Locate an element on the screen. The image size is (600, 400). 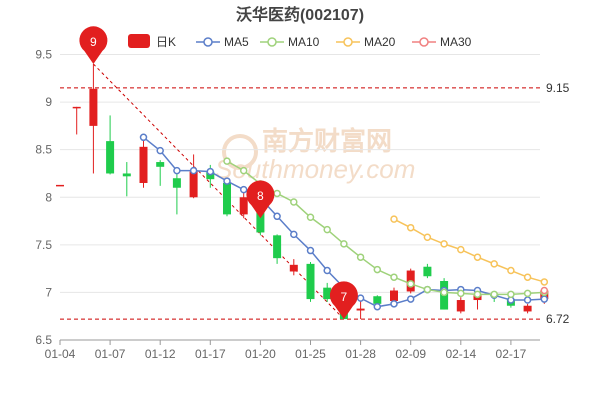
ma-point-ma30 is located at coordinates (544, 290).